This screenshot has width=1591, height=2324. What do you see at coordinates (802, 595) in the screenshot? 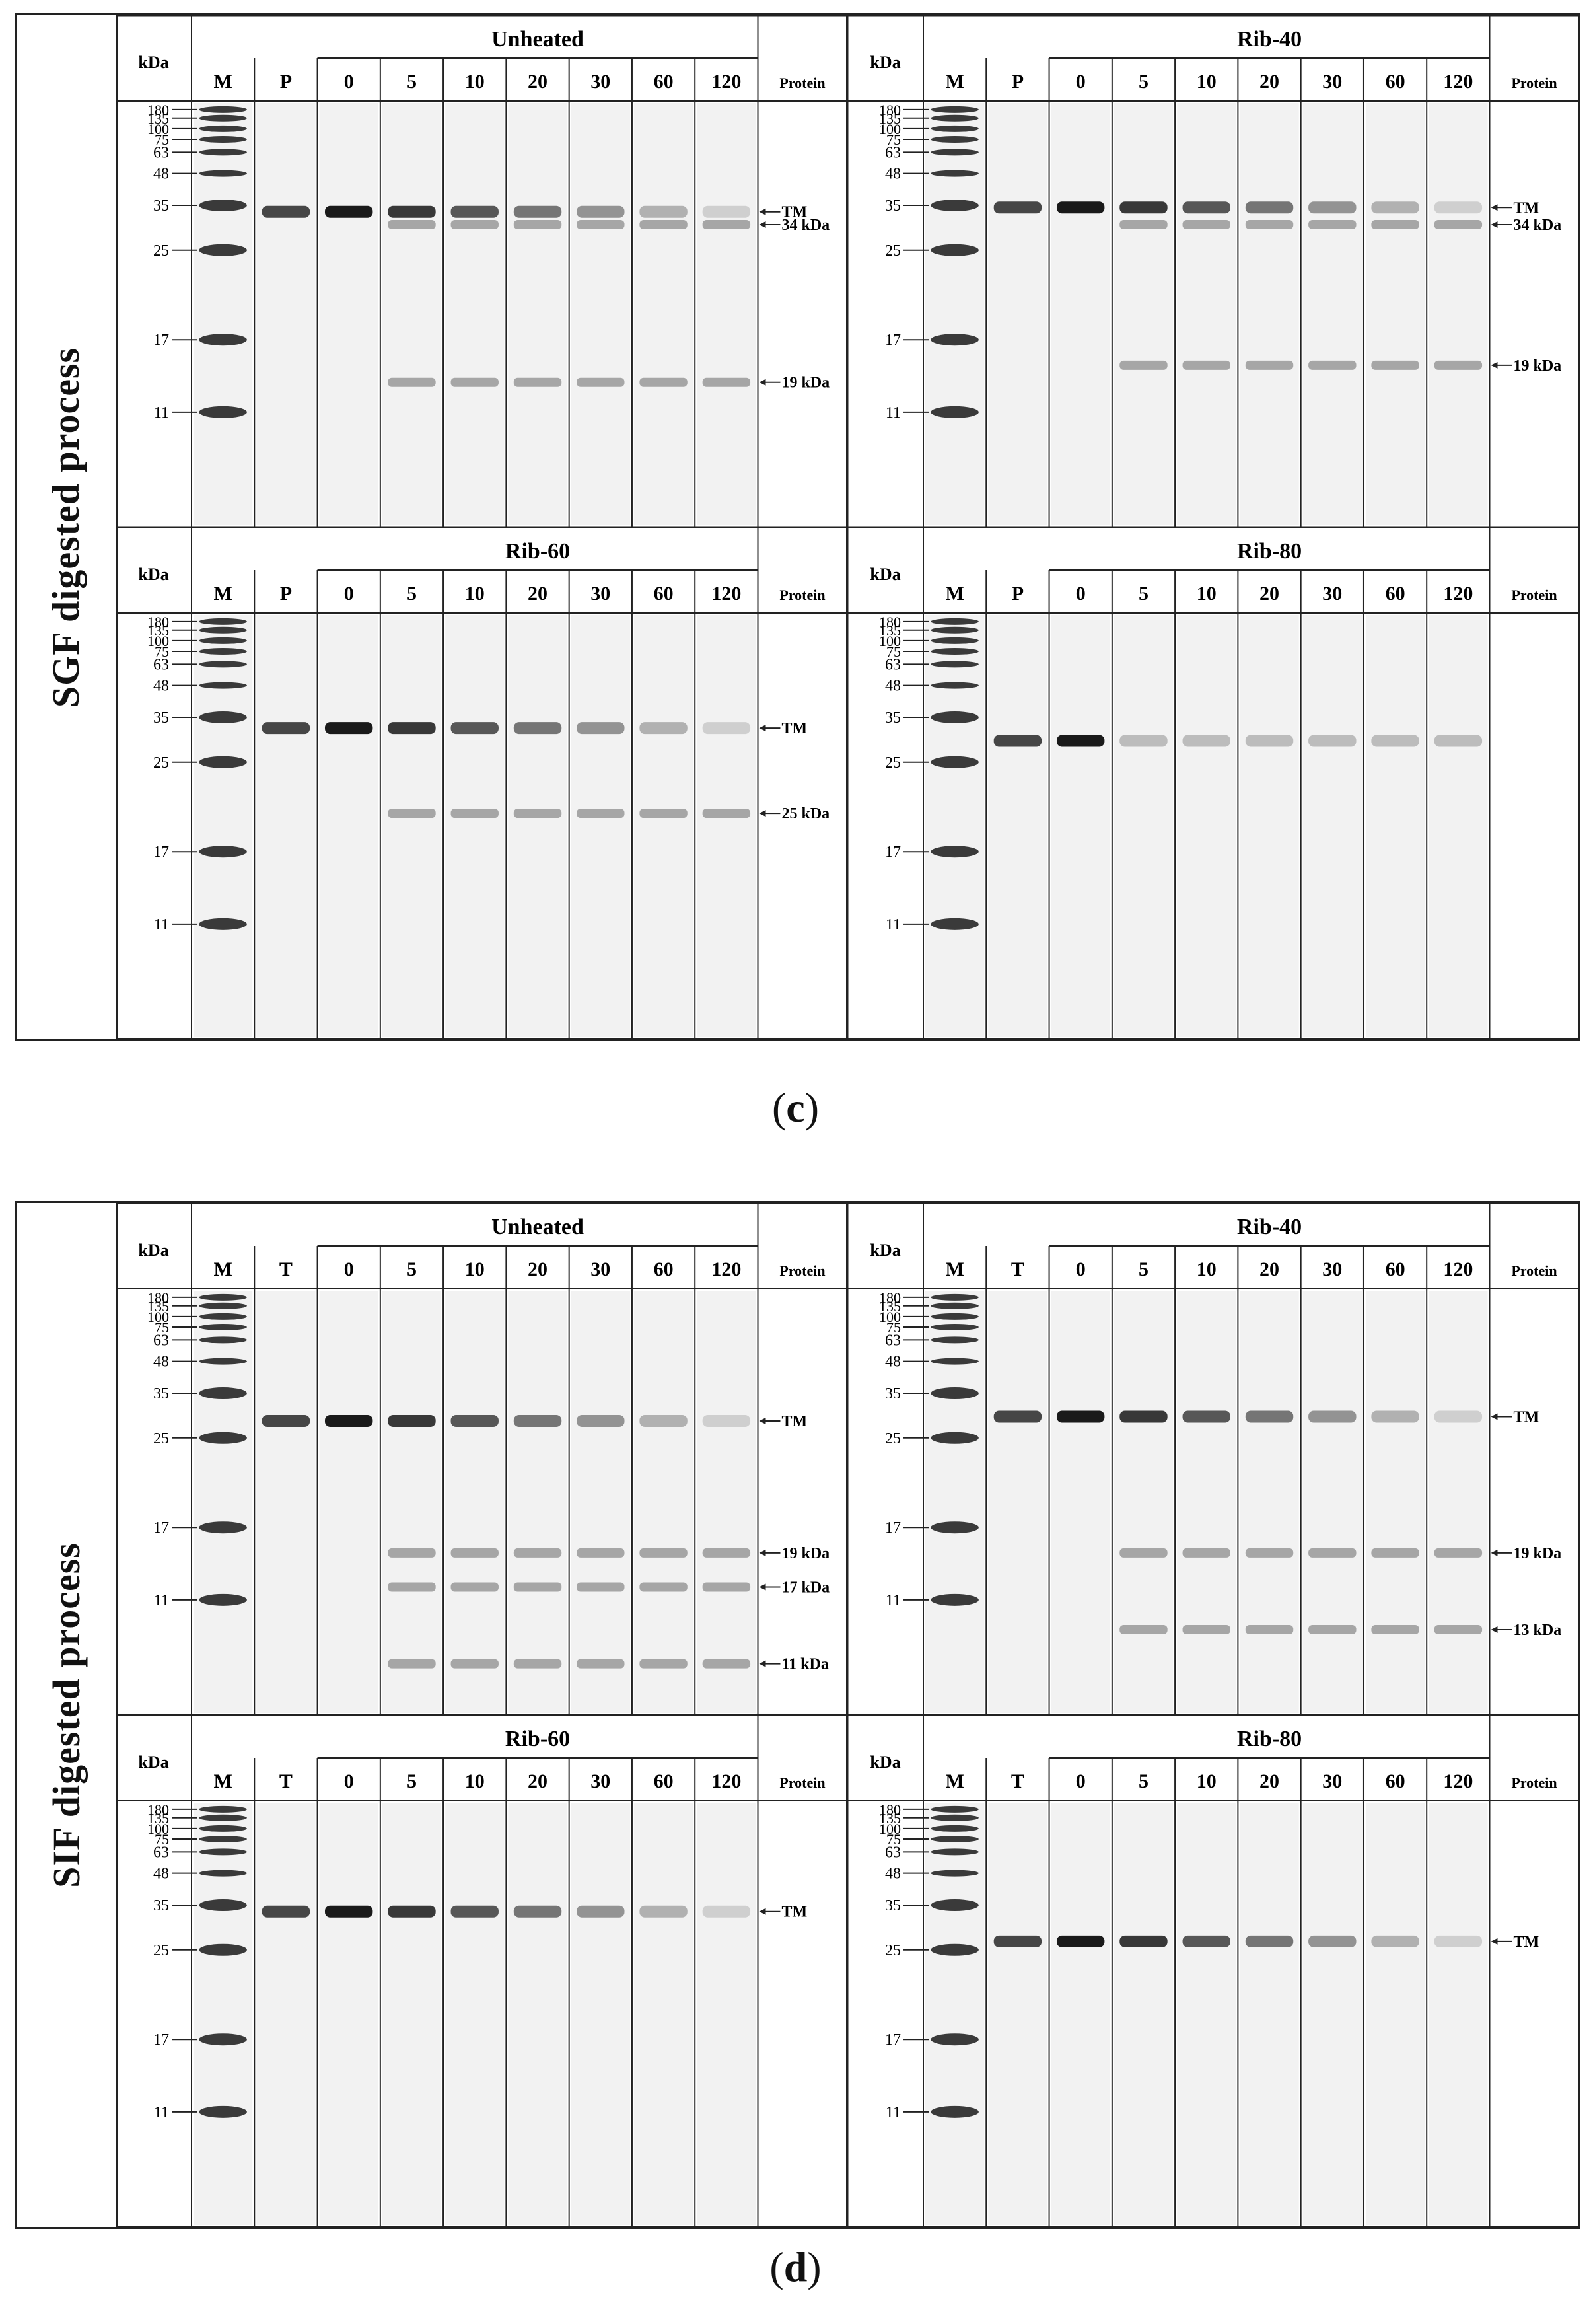
I see `protein-header: Protein` at bounding box center [802, 595].